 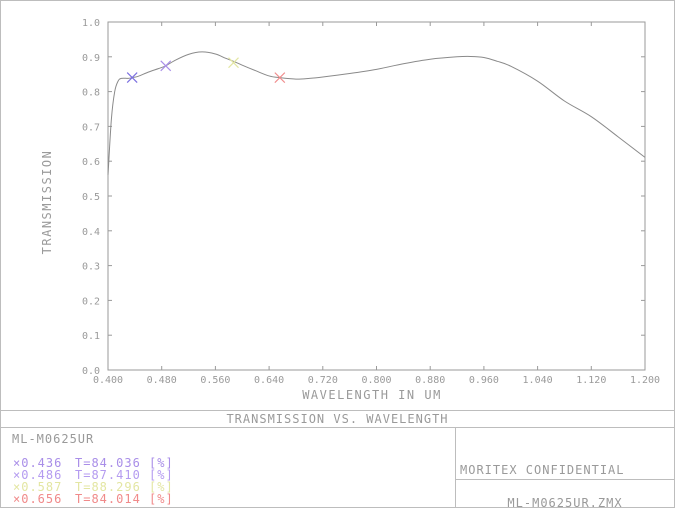 I want to click on legend-row-4: ×0.656 T=84.014 [%], so click(x=93, y=499).